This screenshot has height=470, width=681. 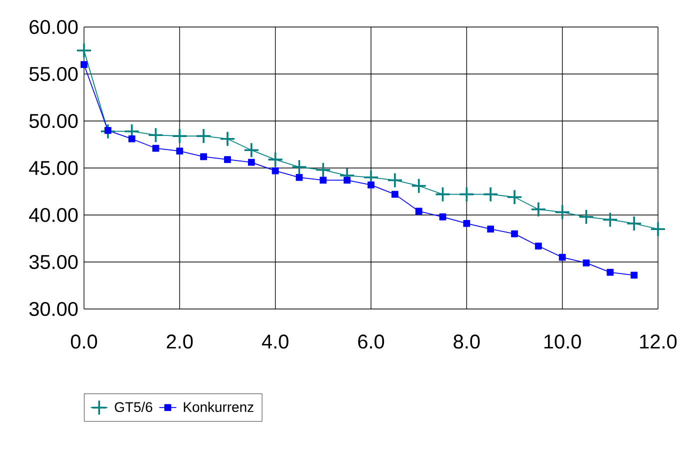 I want to click on legend-label: GT5/6, so click(x=133, y=407).